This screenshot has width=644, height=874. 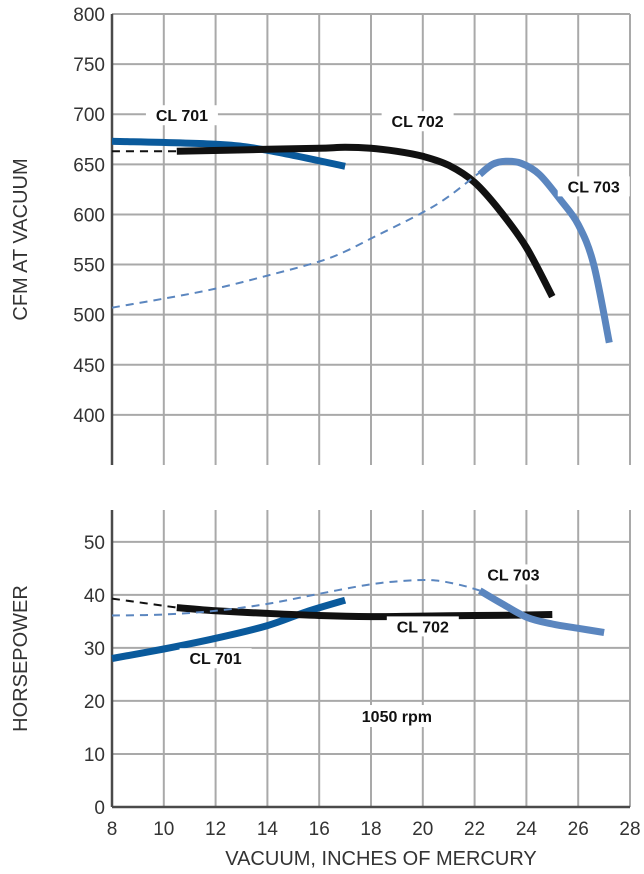 What do you see at coordinates (112, 829) in the screenshot?
I see `x-tick-label: 8` at bounding box center [112, 829].